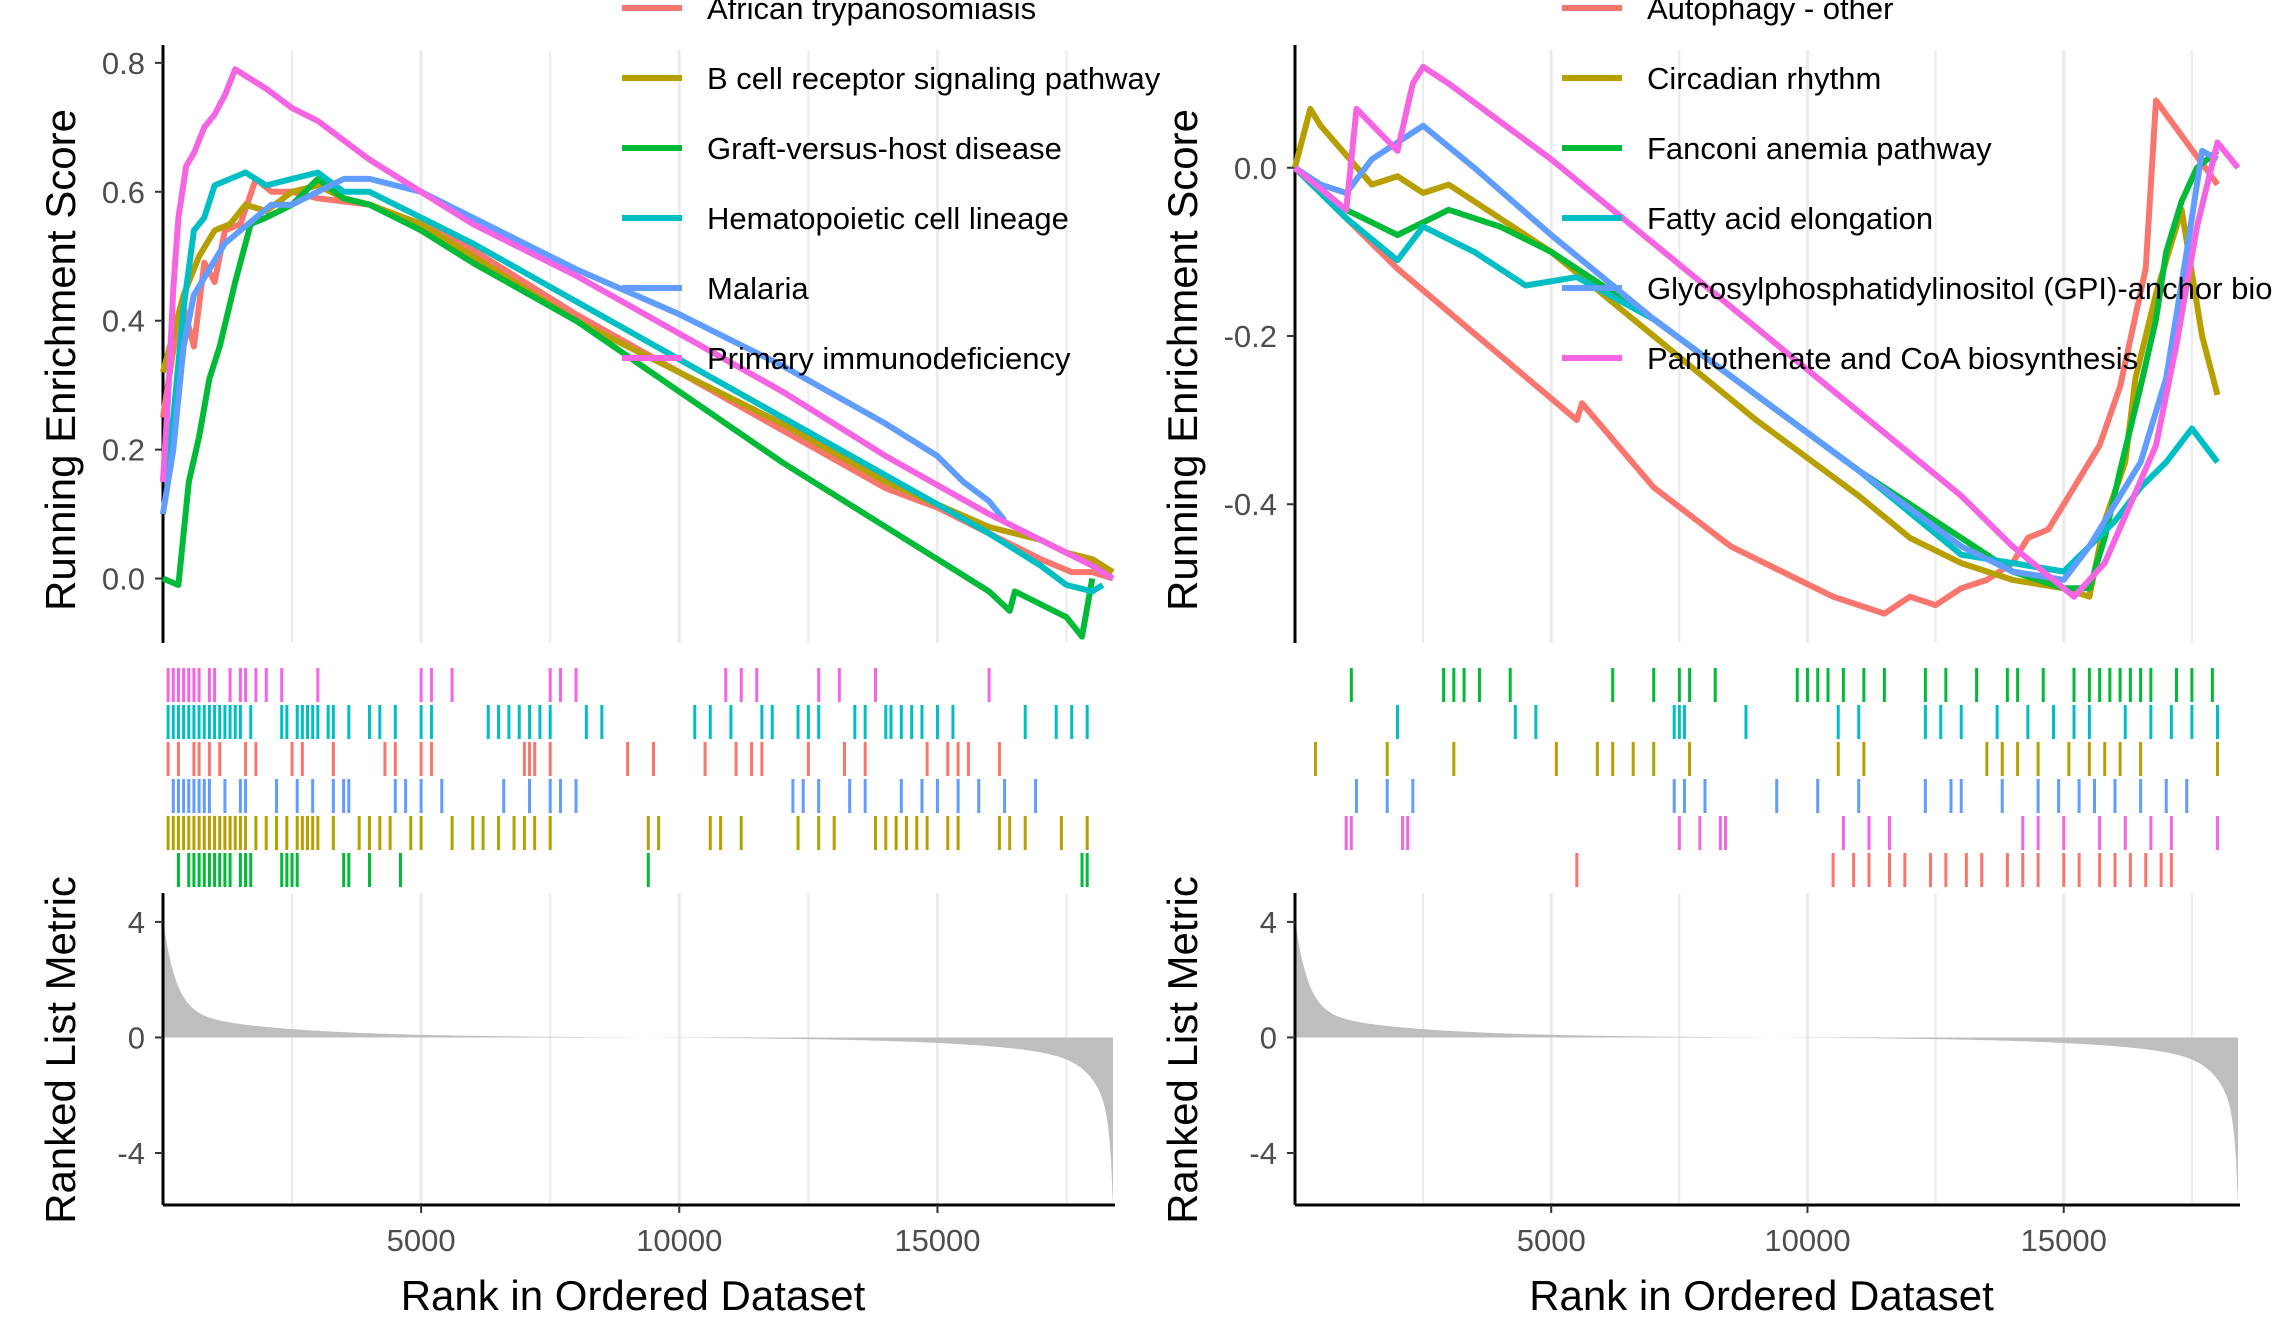  I want to click on legend-label: Pantothenate and CoA biosynthesis, so click(1892, 358).